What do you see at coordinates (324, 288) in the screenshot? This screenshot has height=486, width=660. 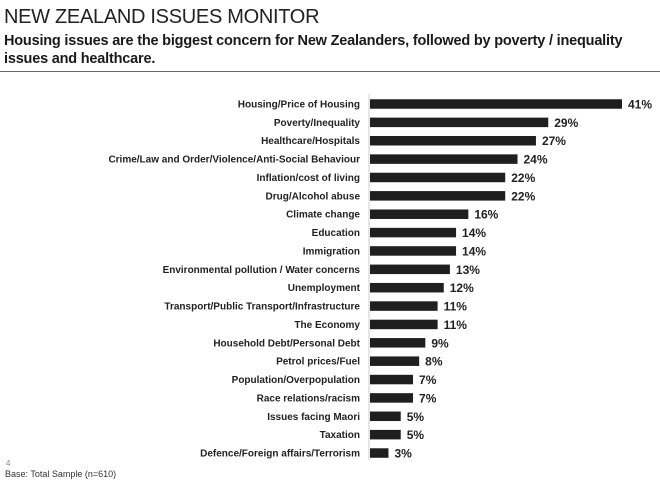 I see `category-label: Unemployment` at bounding box center [324, 288].